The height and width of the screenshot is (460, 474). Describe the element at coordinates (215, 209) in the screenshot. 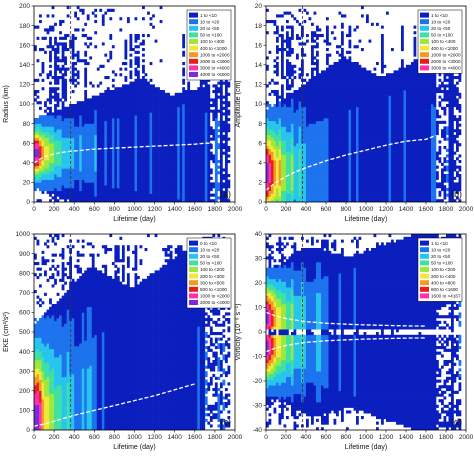

I see `x-tick-label: 1800` at that location.